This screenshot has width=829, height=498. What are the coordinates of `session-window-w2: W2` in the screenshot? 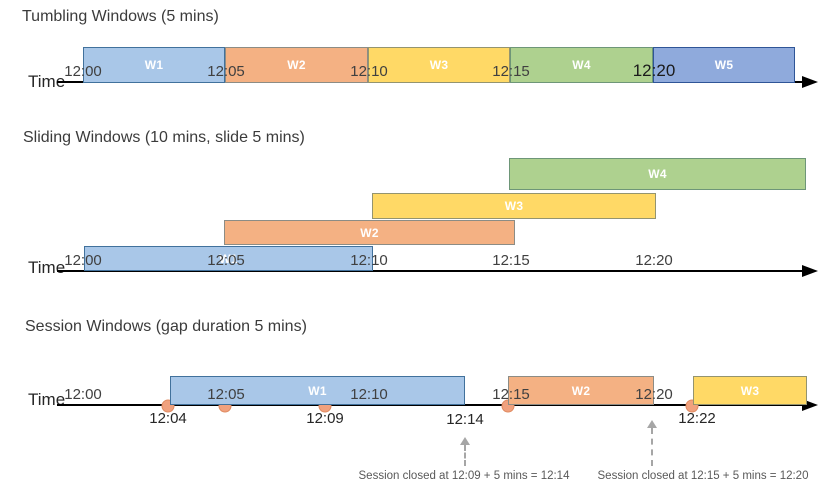 It's located at (581, 390).